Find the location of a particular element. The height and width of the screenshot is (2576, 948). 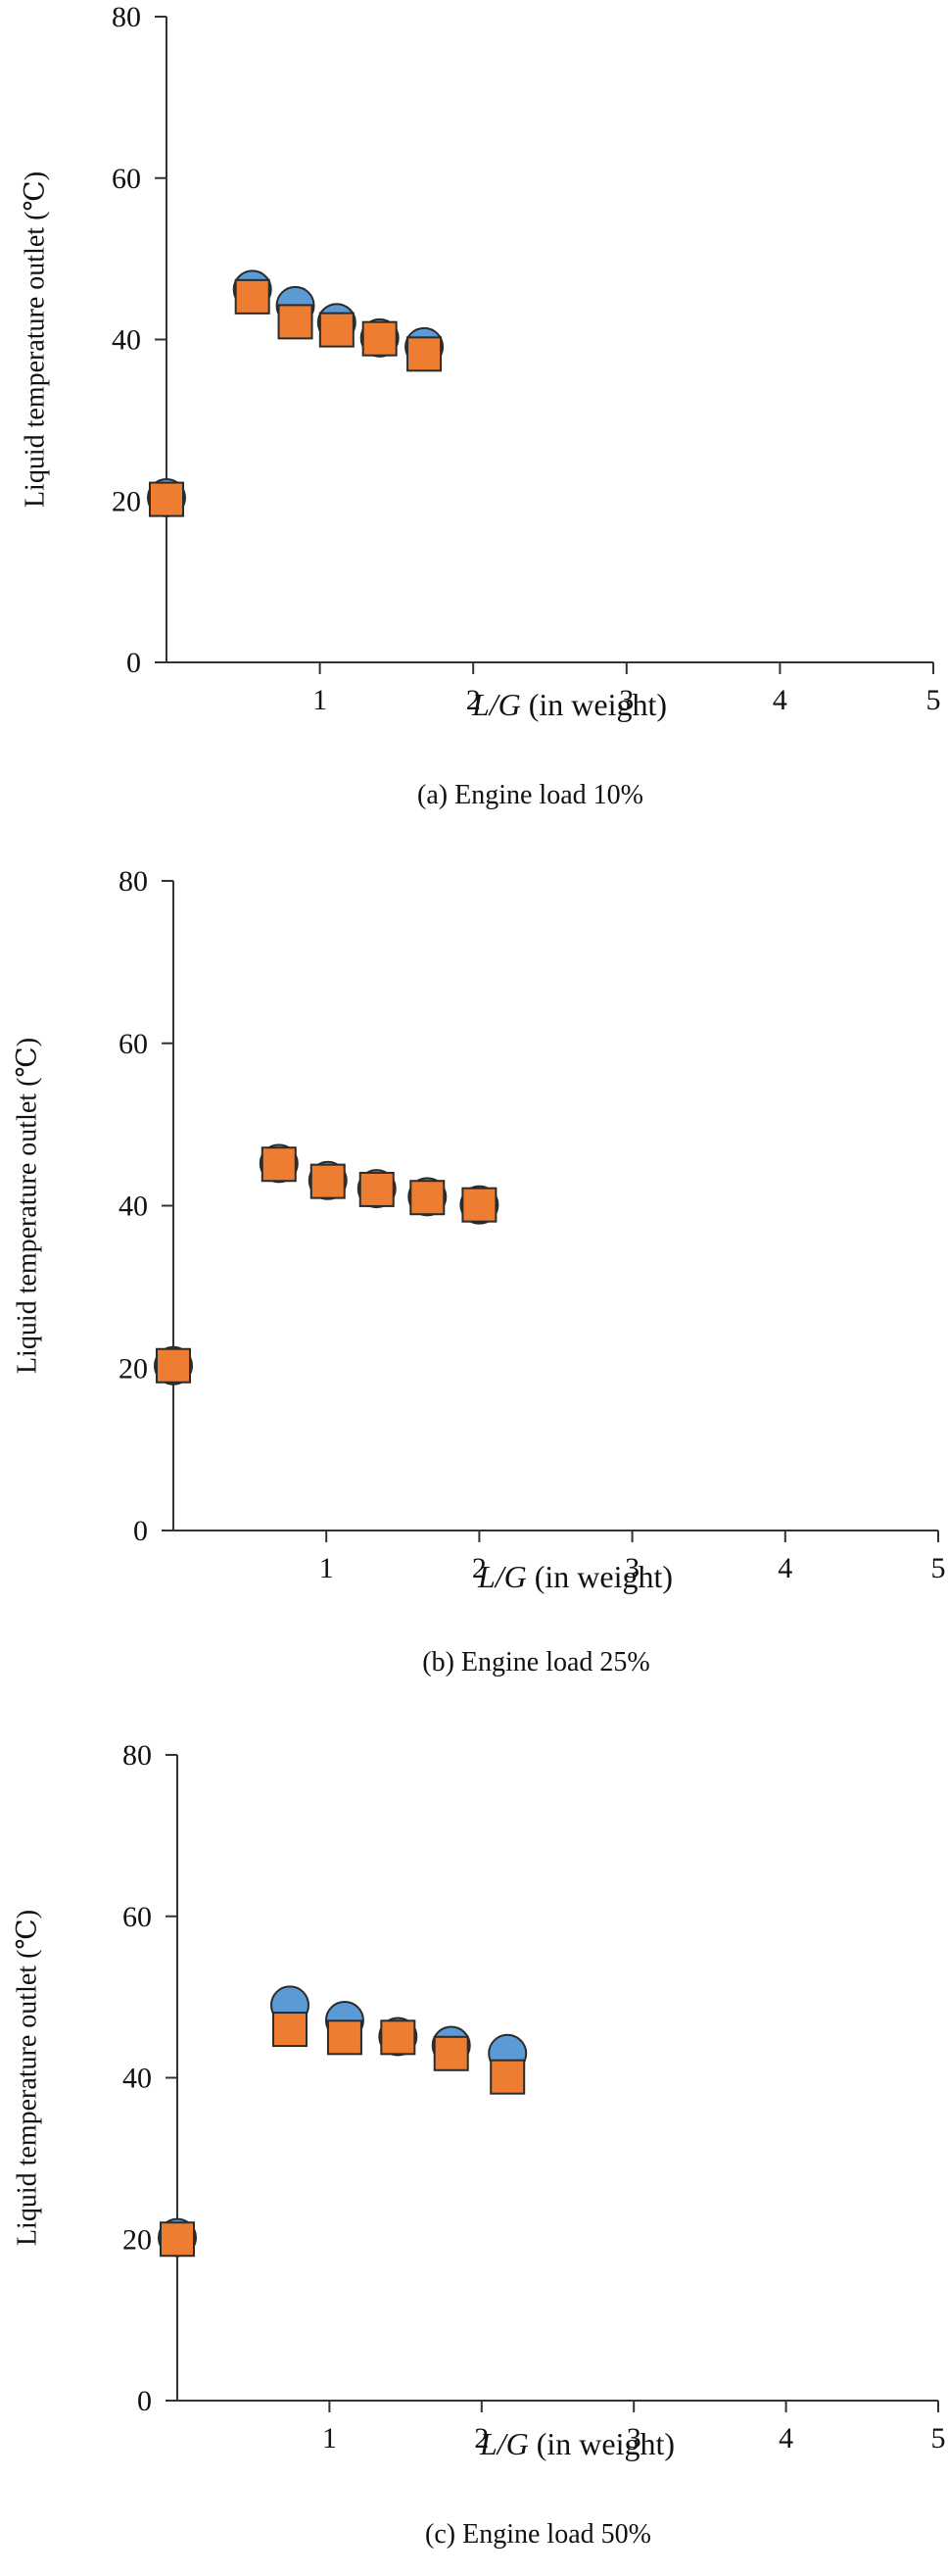

chart-caption: (a) Engine load 10% is located at coordinates (530, 795).